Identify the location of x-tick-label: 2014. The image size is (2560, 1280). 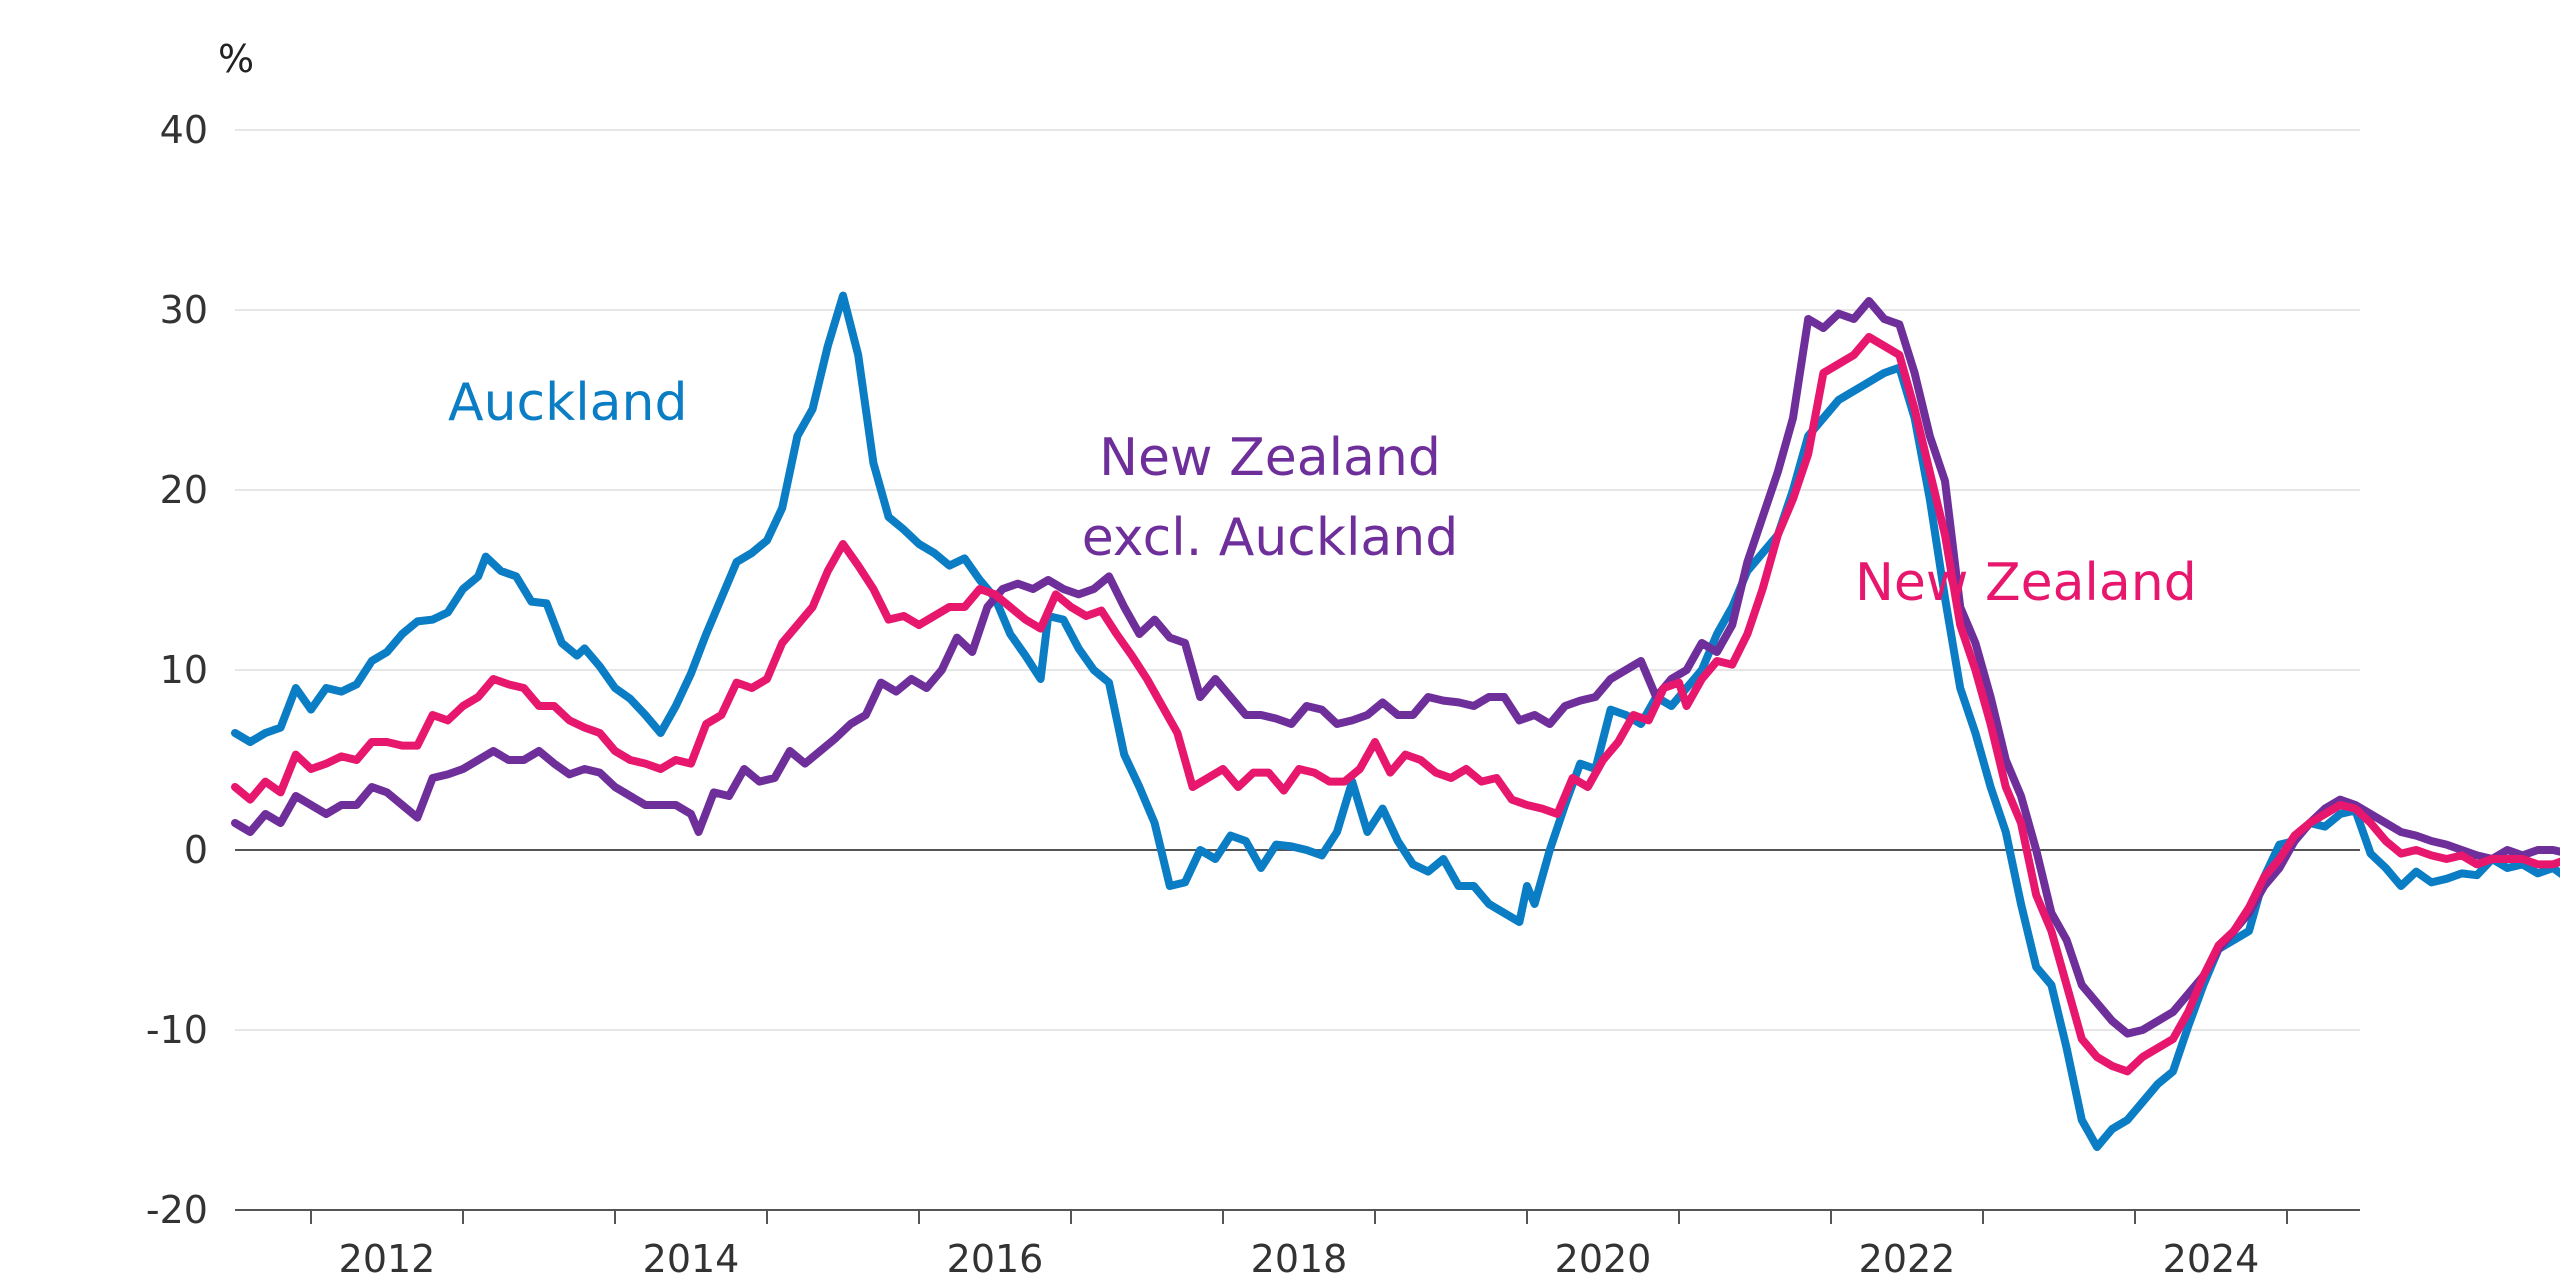
(691, 1258).